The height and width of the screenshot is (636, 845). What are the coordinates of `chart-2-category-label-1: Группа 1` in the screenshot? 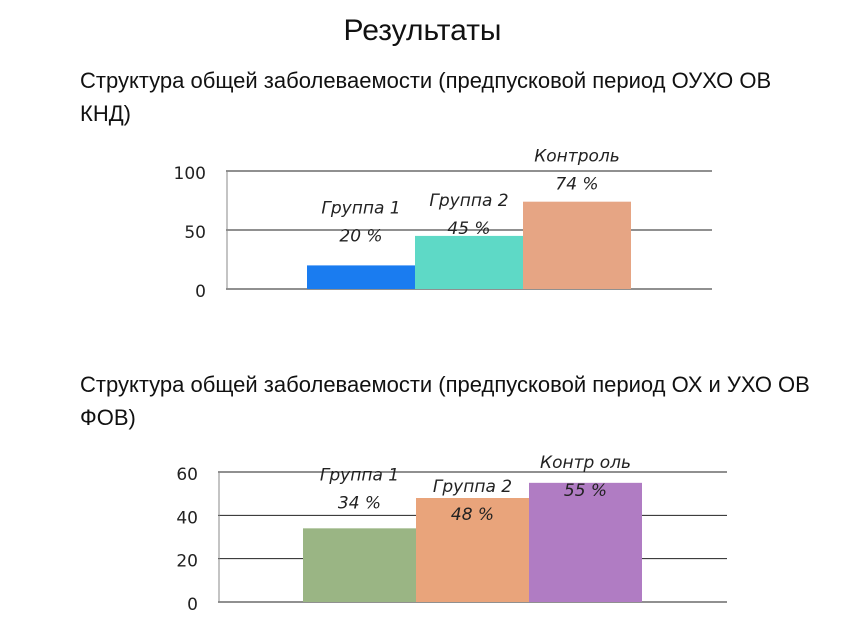 It's located at (359, 475).